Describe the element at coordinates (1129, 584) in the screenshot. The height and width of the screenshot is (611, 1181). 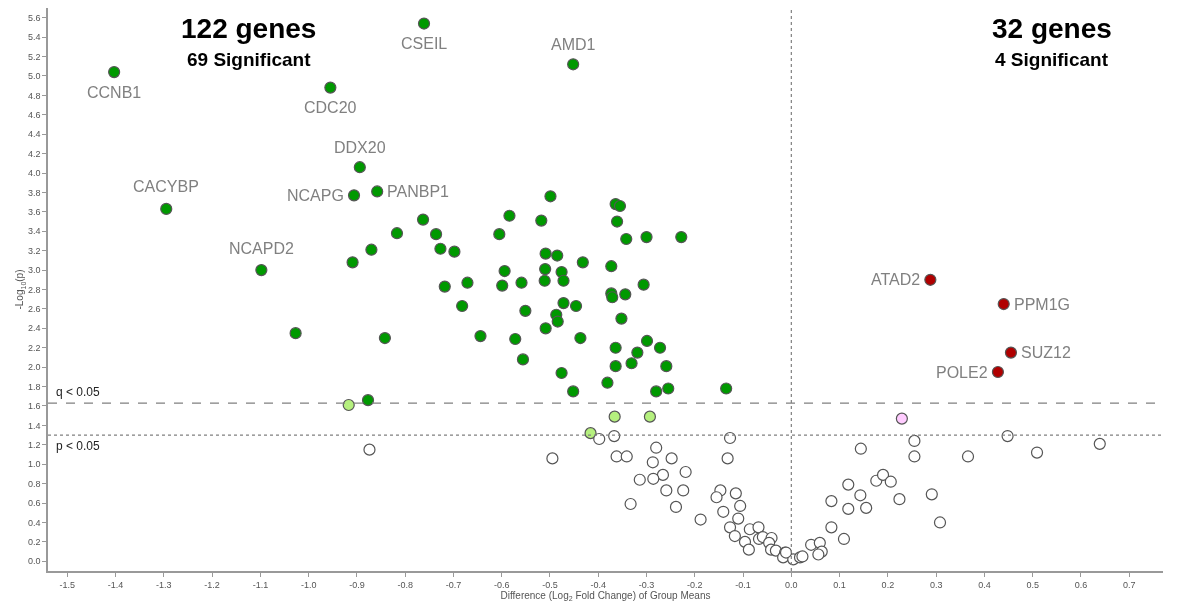
I see `x-tick-label: 0.7` at that location.